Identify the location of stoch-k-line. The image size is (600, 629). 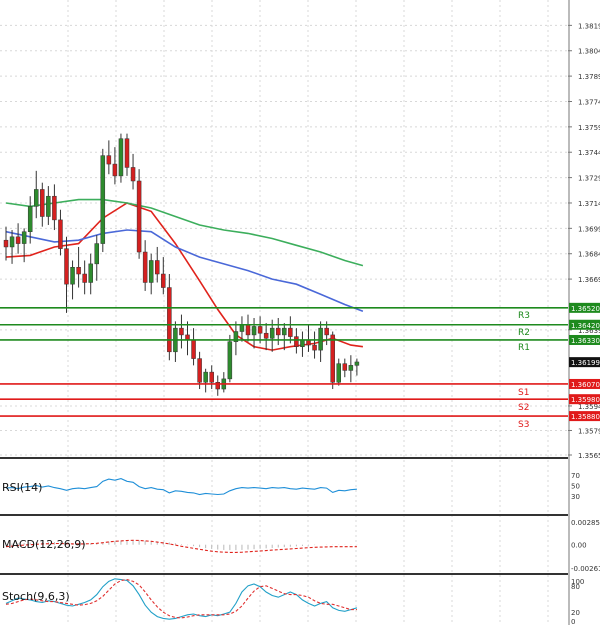
(181, 599).